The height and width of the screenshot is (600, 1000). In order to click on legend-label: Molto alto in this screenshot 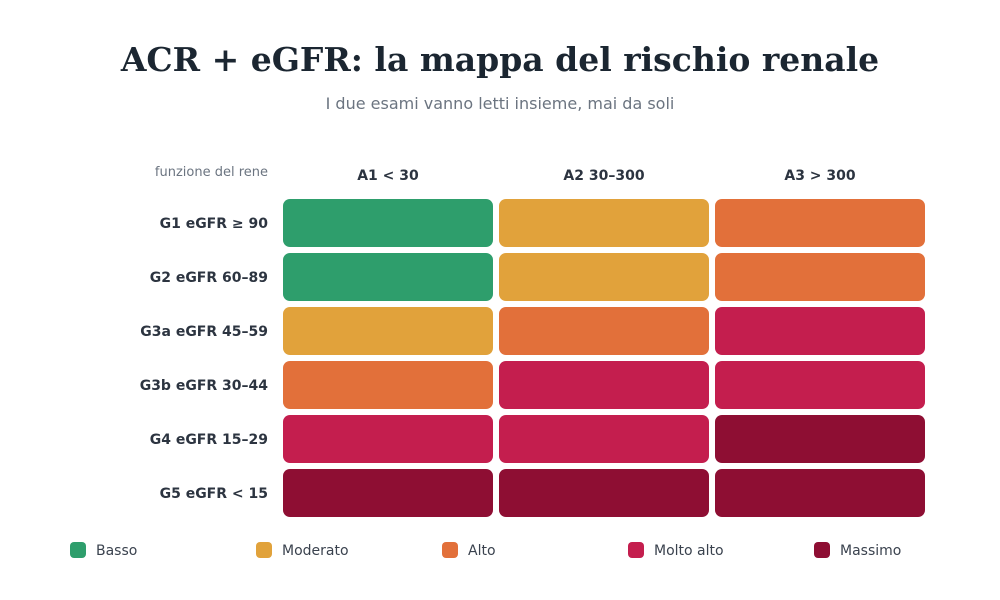, I will do `click(689, 551)`.